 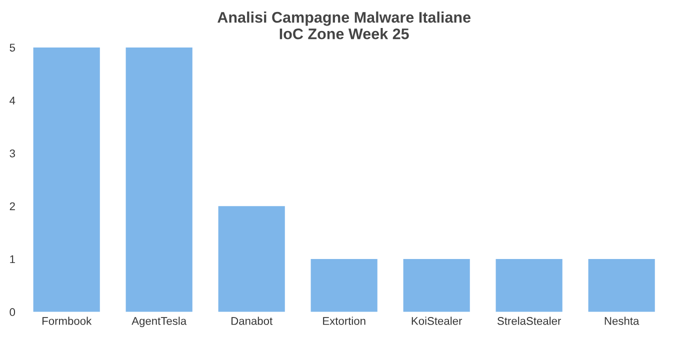 I want to click on y-tick-label: 0, so click(x=13, y=312).